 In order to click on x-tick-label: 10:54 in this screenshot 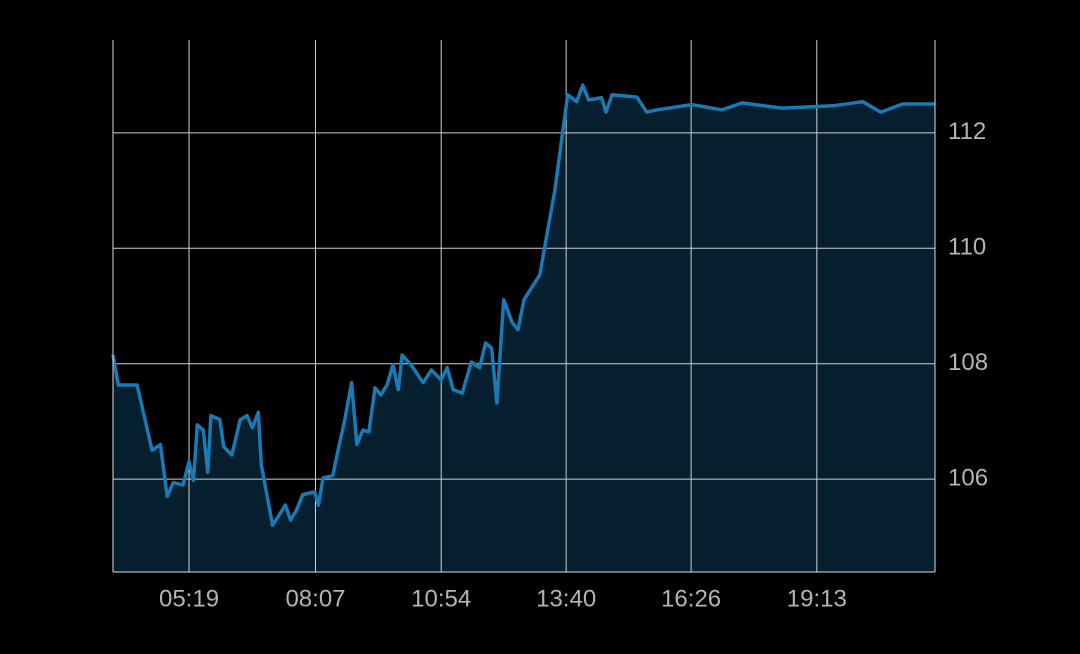, I will do `click(441, 598)`.